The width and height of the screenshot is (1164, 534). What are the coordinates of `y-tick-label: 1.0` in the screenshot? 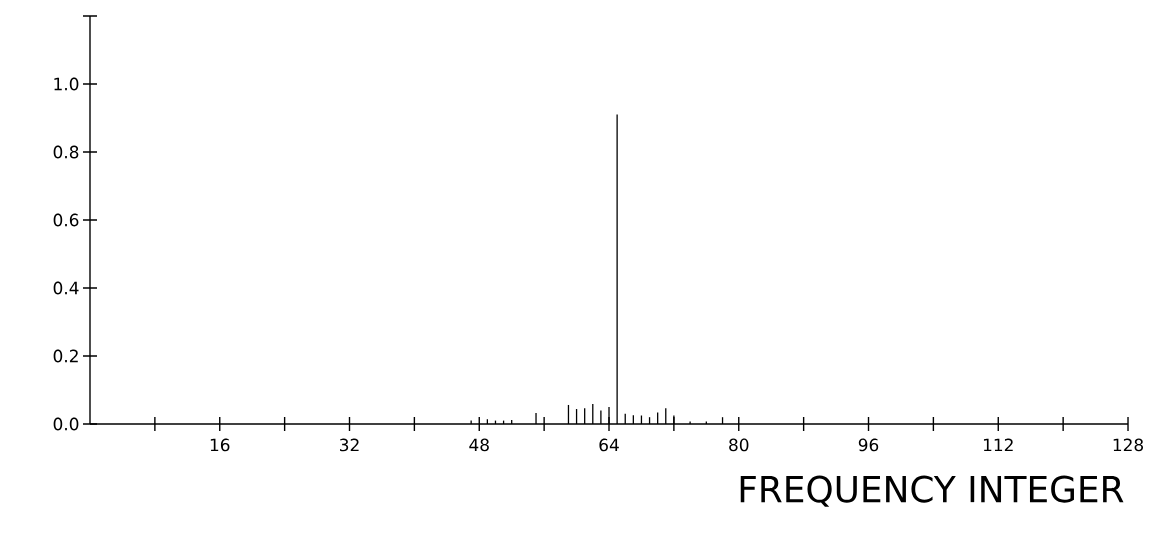 It's located at (66, 84).